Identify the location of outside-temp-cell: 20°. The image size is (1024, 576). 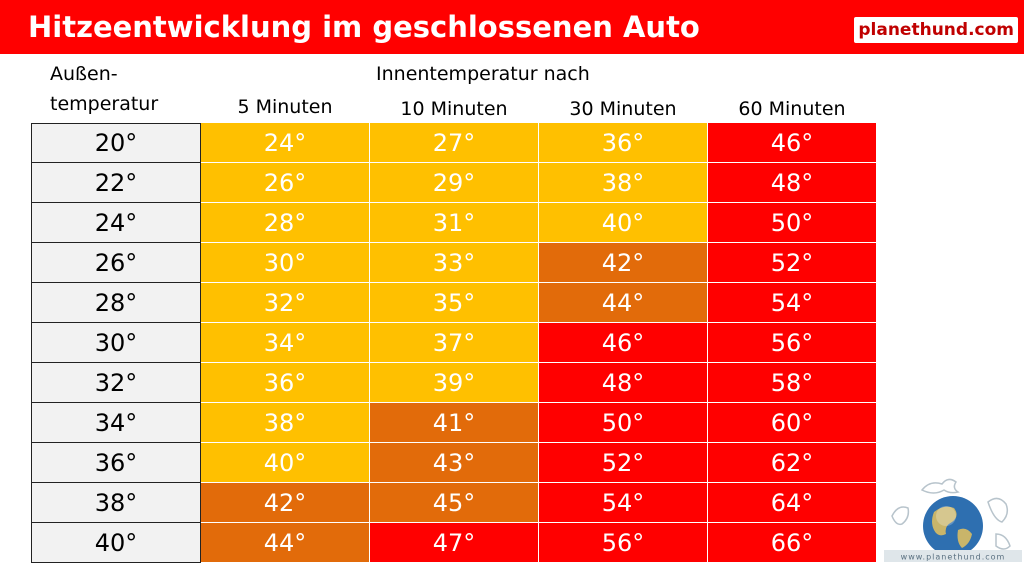
(116, 143).